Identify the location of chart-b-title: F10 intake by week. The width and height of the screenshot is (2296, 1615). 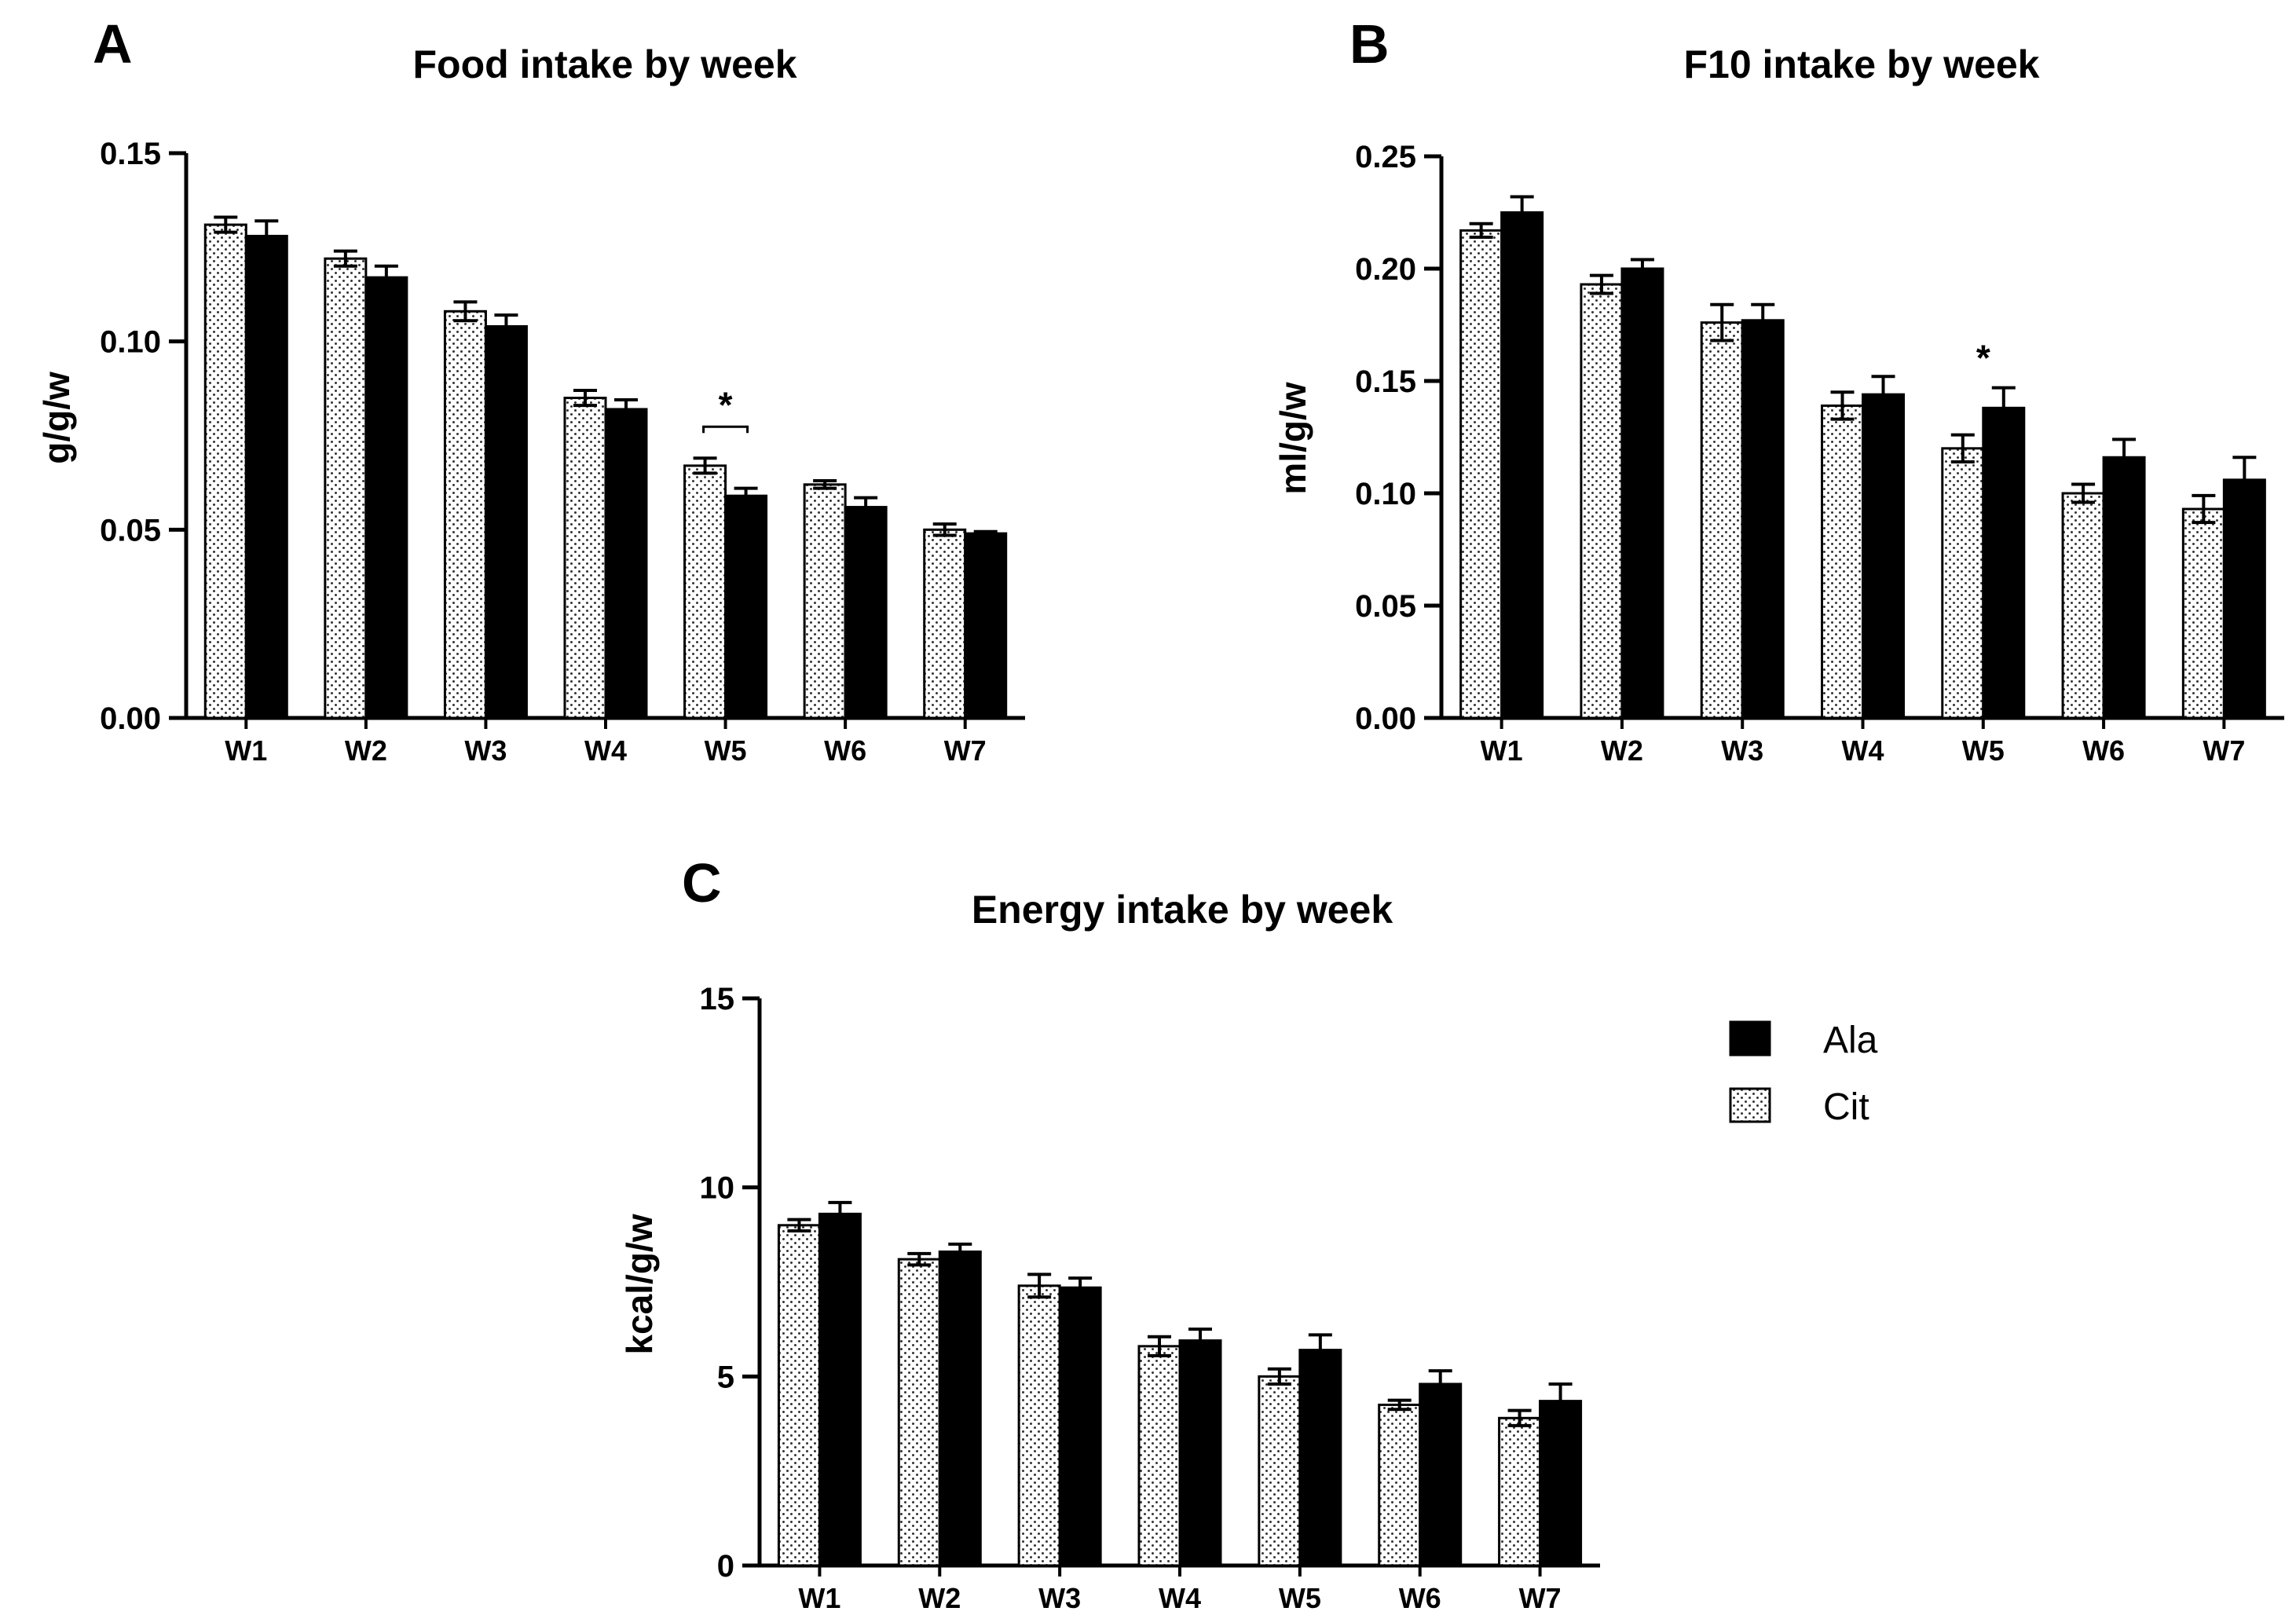
(1861, 64).